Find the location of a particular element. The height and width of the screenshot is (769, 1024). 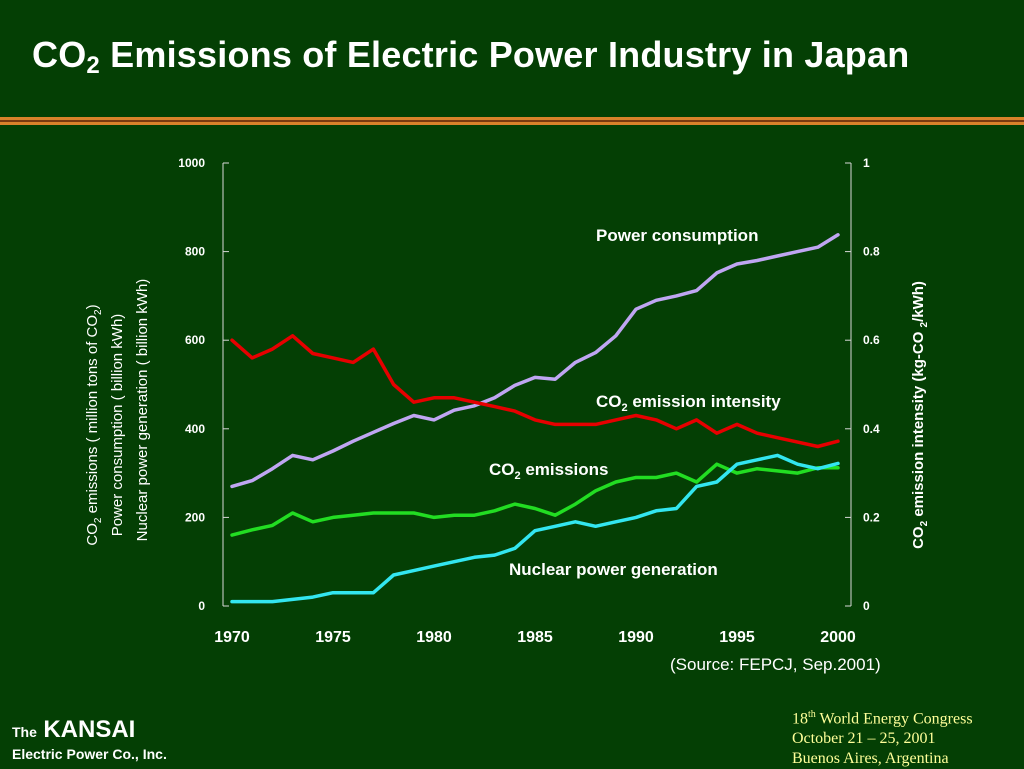

y-left-tick-label: 200 is located at coordinates (195, 517).